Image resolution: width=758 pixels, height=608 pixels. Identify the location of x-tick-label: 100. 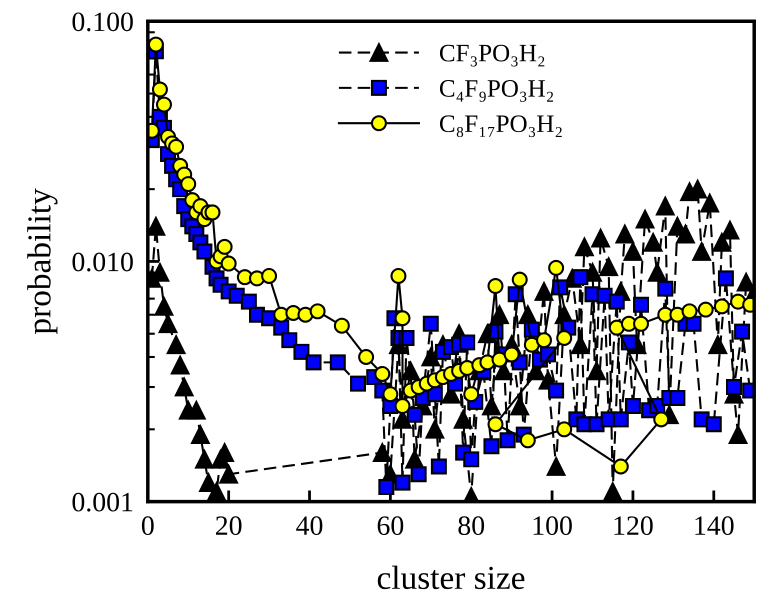
(553, 526).